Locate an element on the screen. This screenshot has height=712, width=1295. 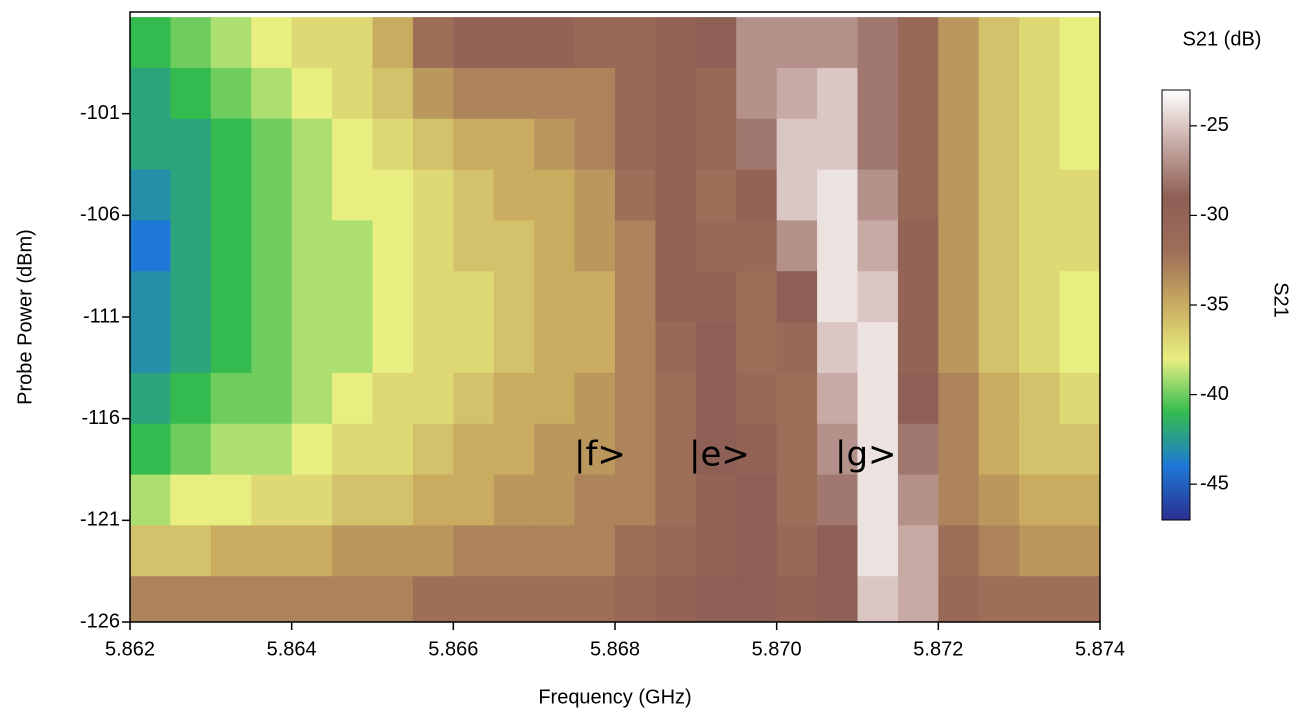
x-tick-label: 5.866 is located at coordinates (453, 649).